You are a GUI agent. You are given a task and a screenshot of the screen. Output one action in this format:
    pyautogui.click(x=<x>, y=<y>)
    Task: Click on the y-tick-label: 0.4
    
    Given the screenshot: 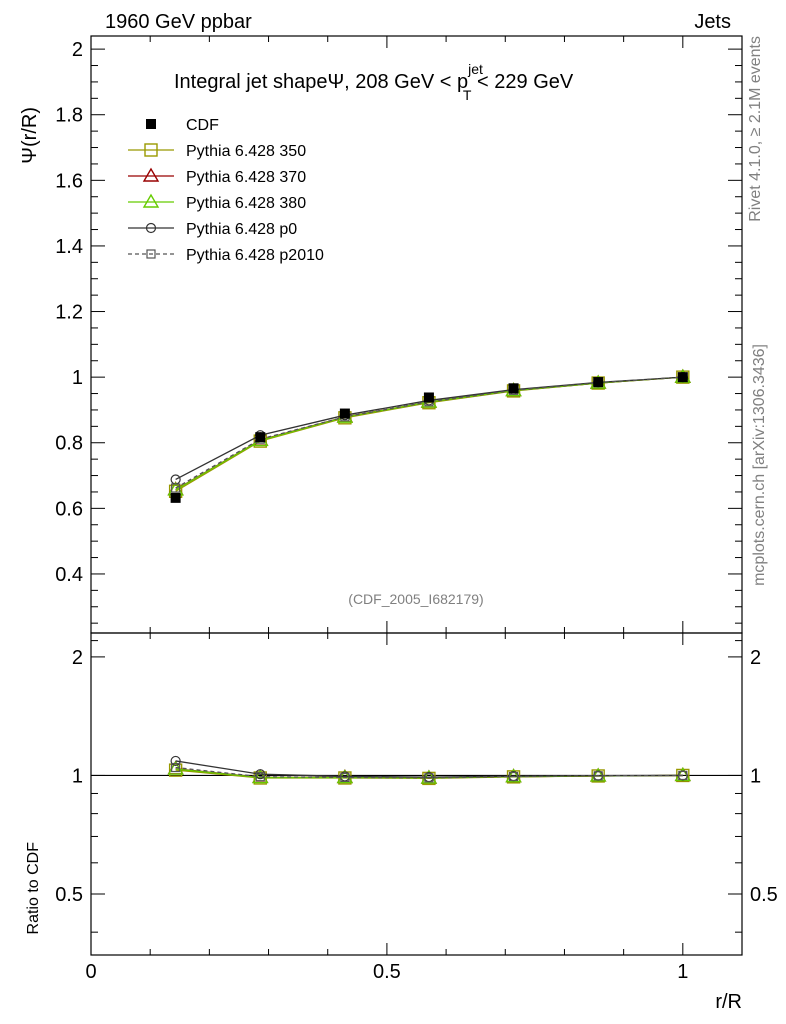 What is the action you would take?
    pyautogui.click(x=69, y=575)
    